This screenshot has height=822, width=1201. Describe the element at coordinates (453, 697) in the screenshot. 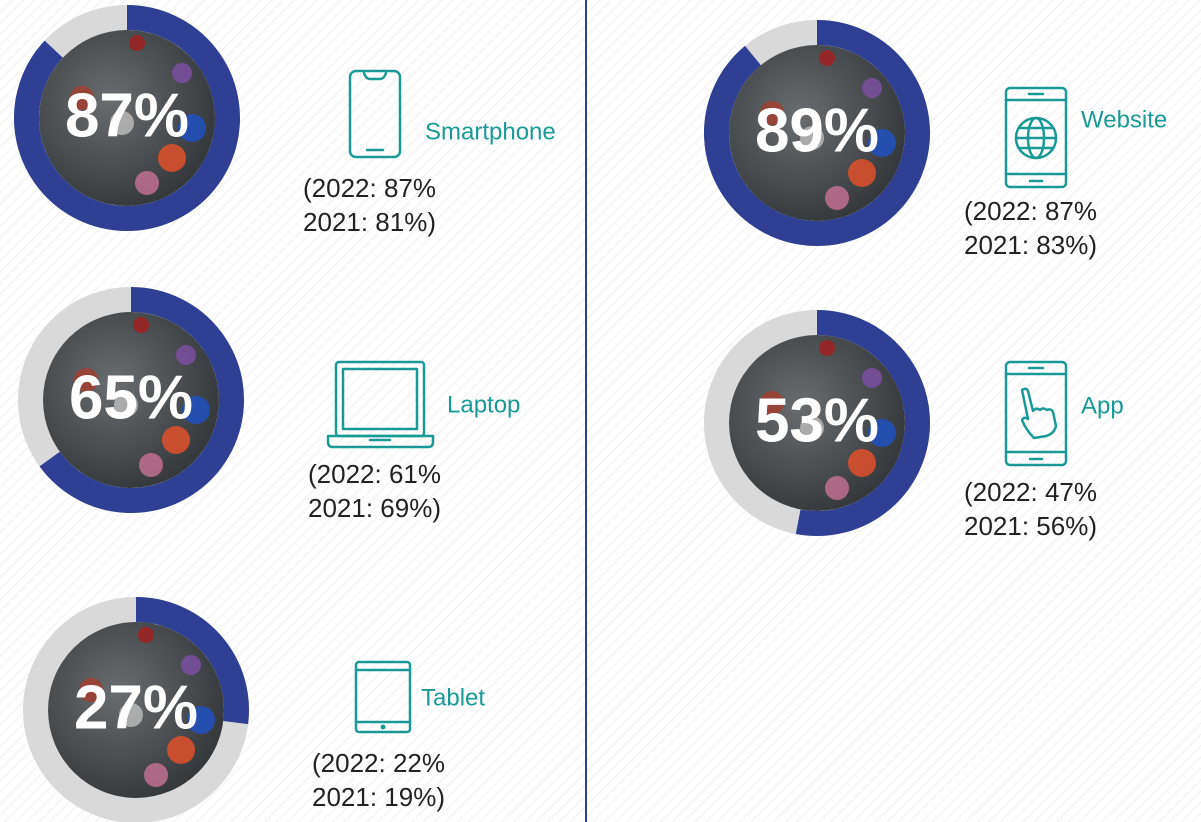

I see `device-label: Tablet` at that location.